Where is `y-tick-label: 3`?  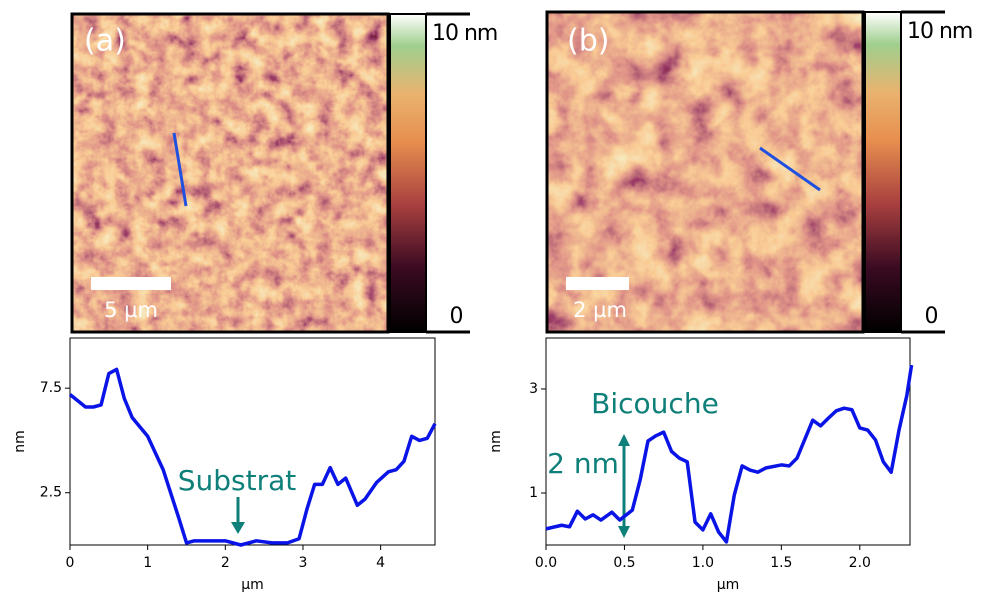
y-tick-label: 3 is located at coordinates (533, 389).